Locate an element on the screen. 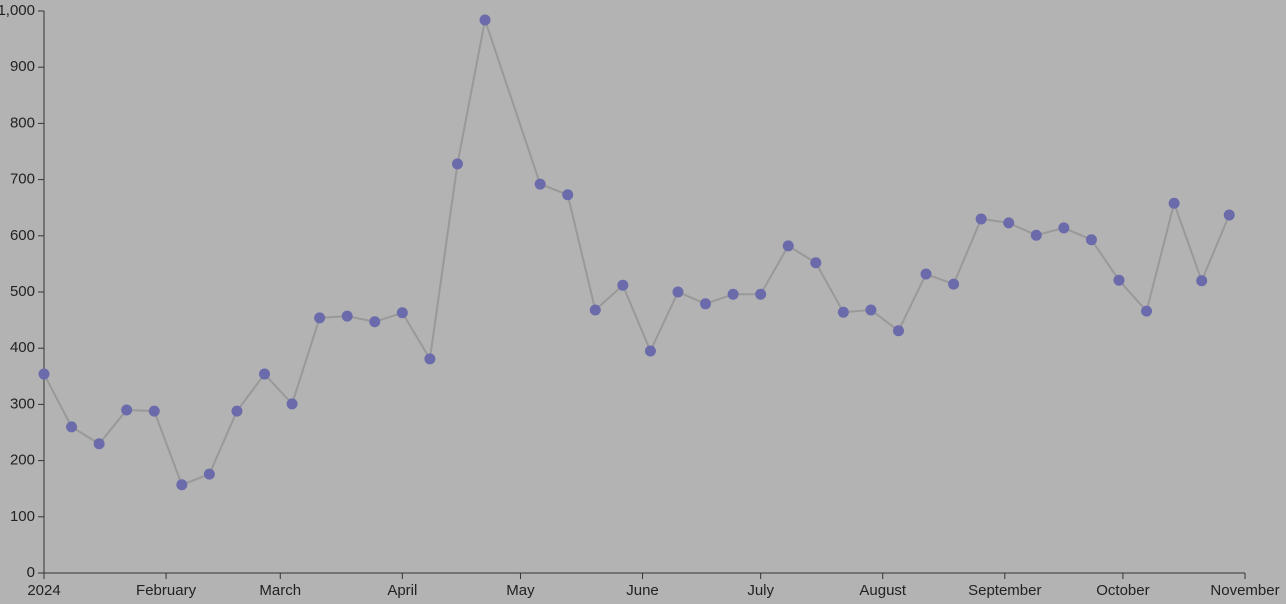  x-tick-label: August is located at coordinates (883, 590).